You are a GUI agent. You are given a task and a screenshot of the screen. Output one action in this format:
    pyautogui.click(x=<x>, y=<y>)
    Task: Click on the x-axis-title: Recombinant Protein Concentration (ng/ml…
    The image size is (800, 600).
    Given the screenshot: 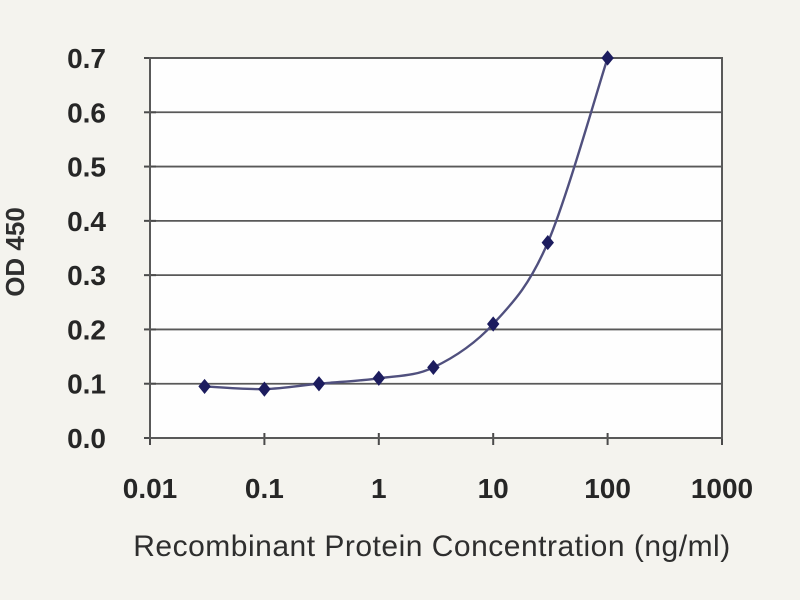 What is the action you would take?
    pyautogui.click(x=431, y=546)
    